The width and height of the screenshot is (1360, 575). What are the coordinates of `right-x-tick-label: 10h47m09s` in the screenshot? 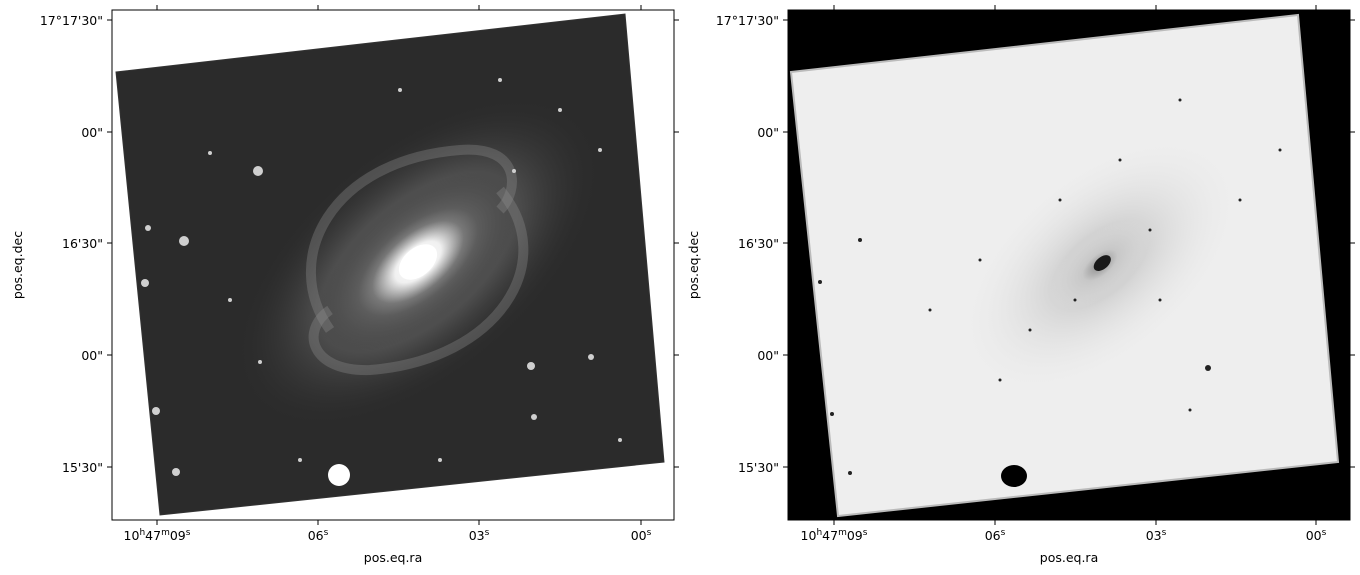 It's located at (834, 535).